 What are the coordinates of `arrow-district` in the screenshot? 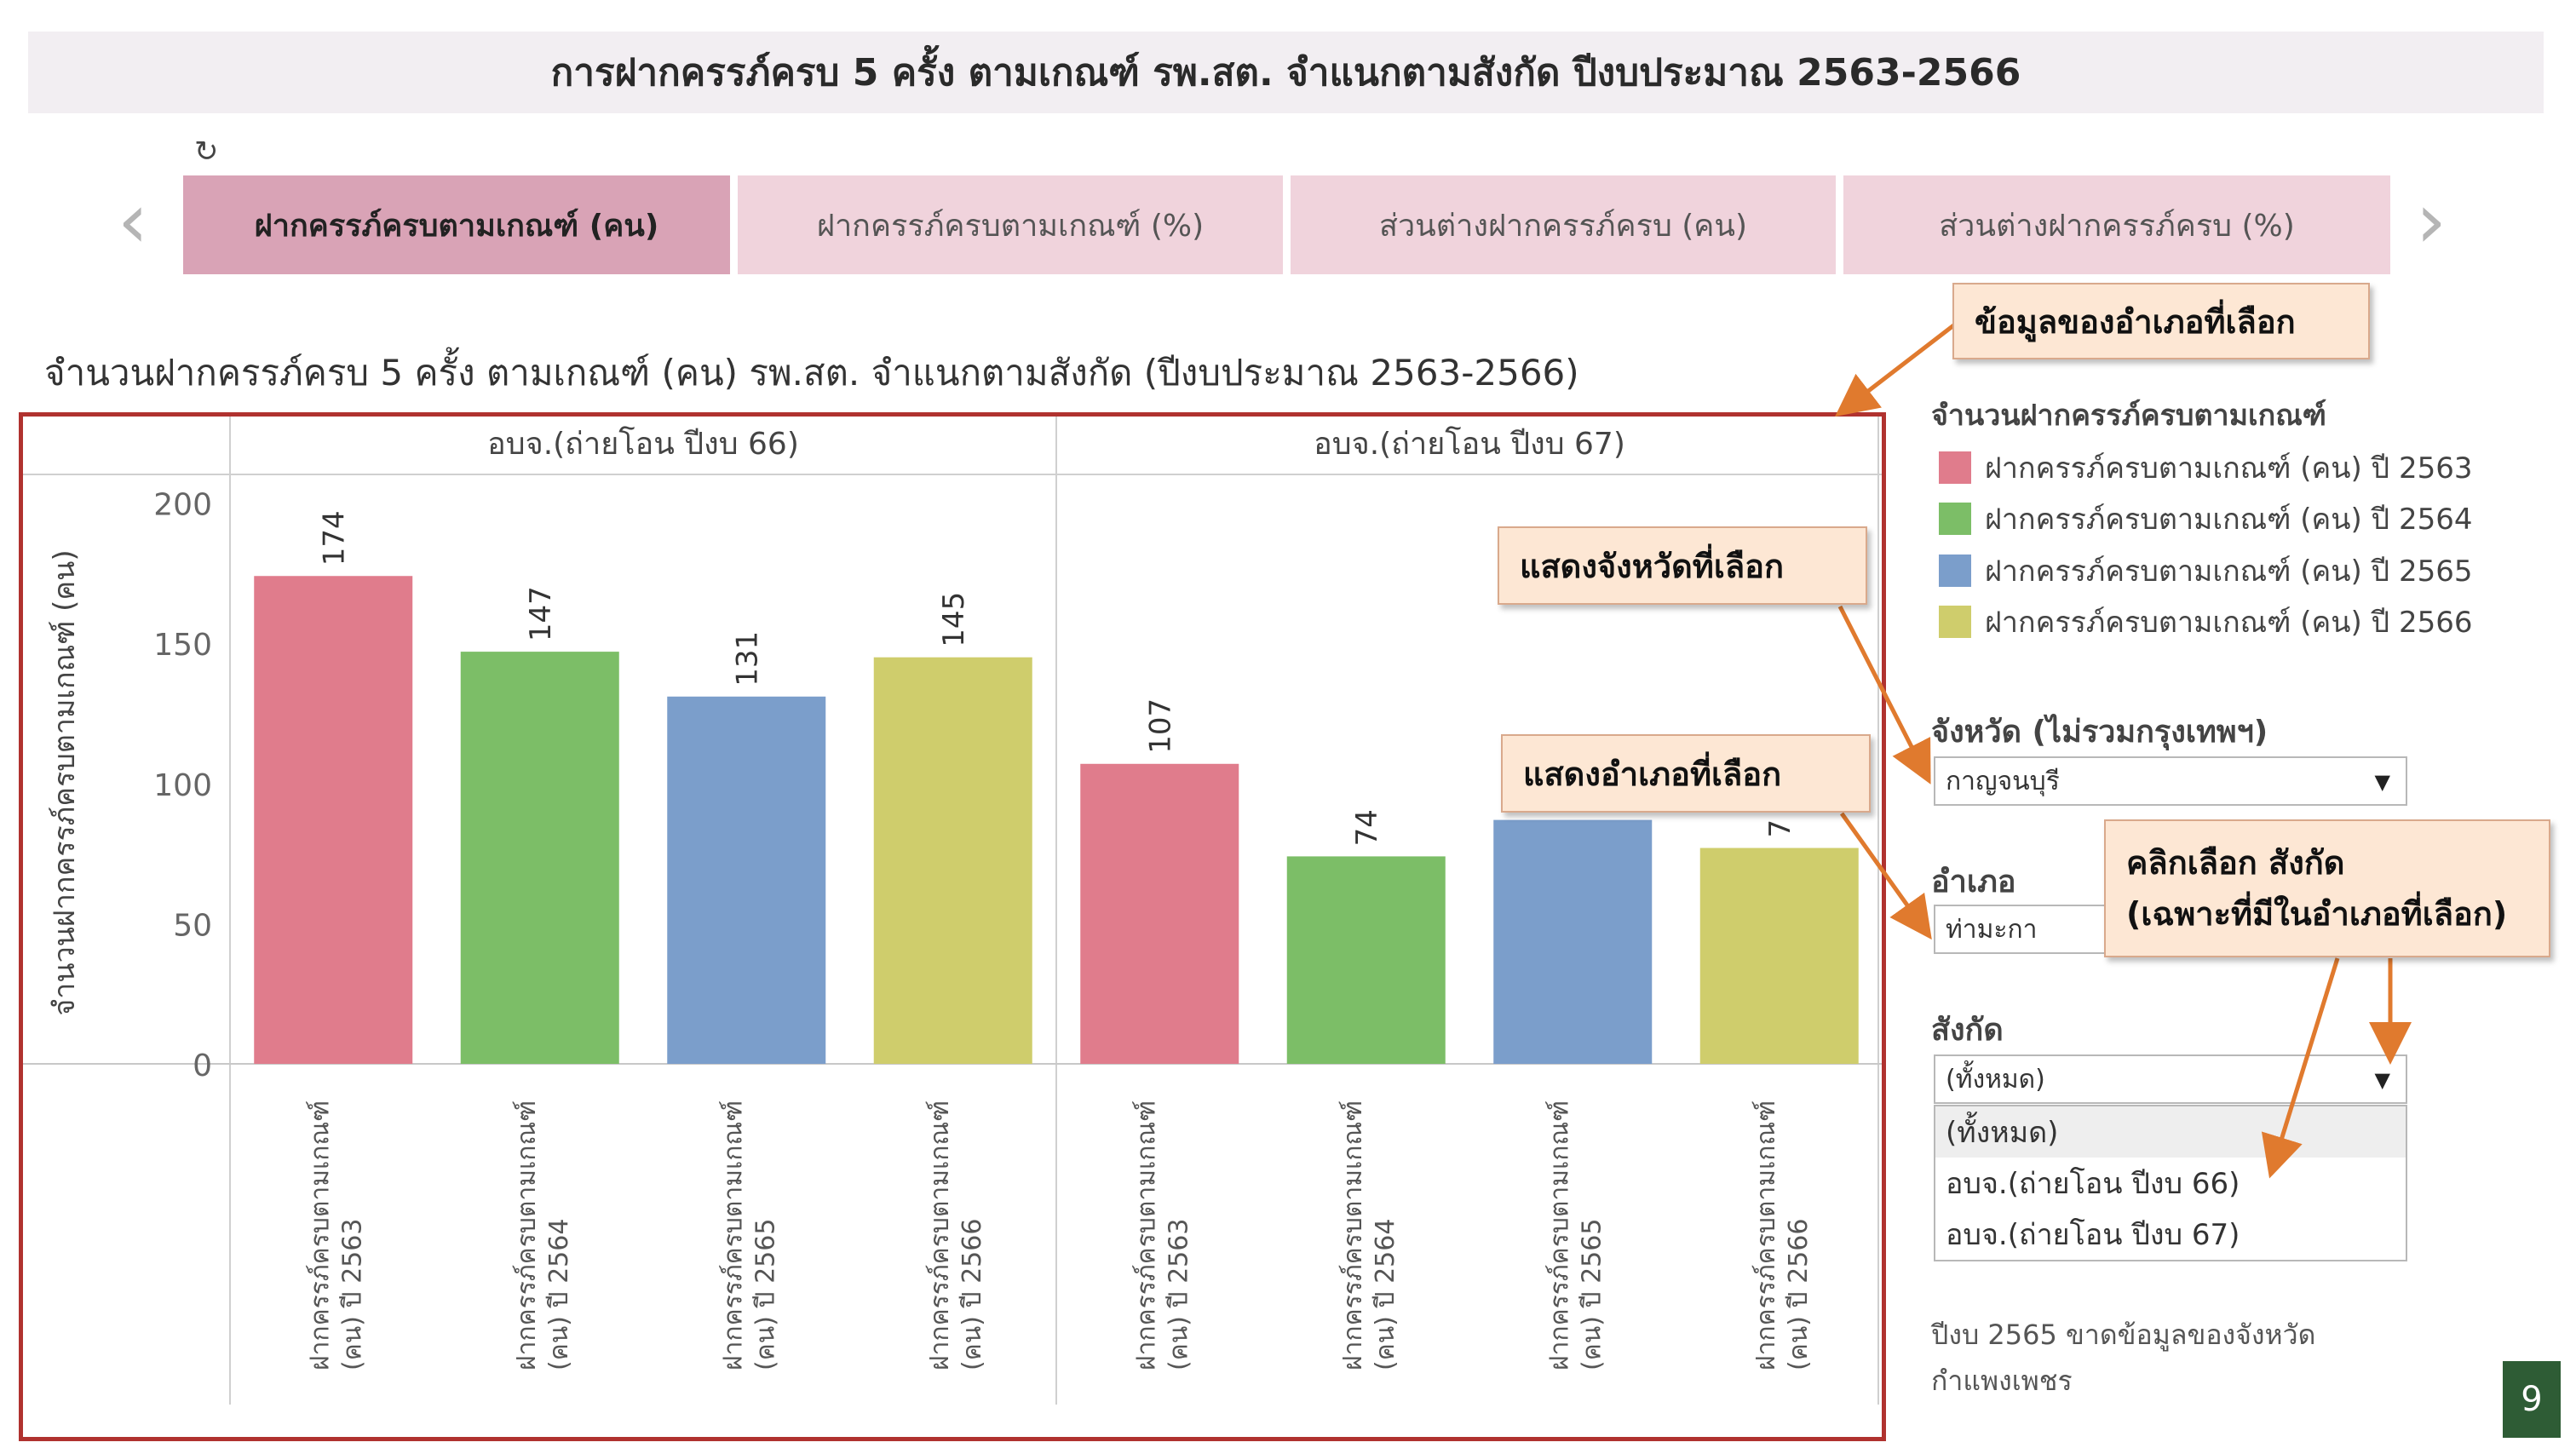 It's located at (1886, 876).